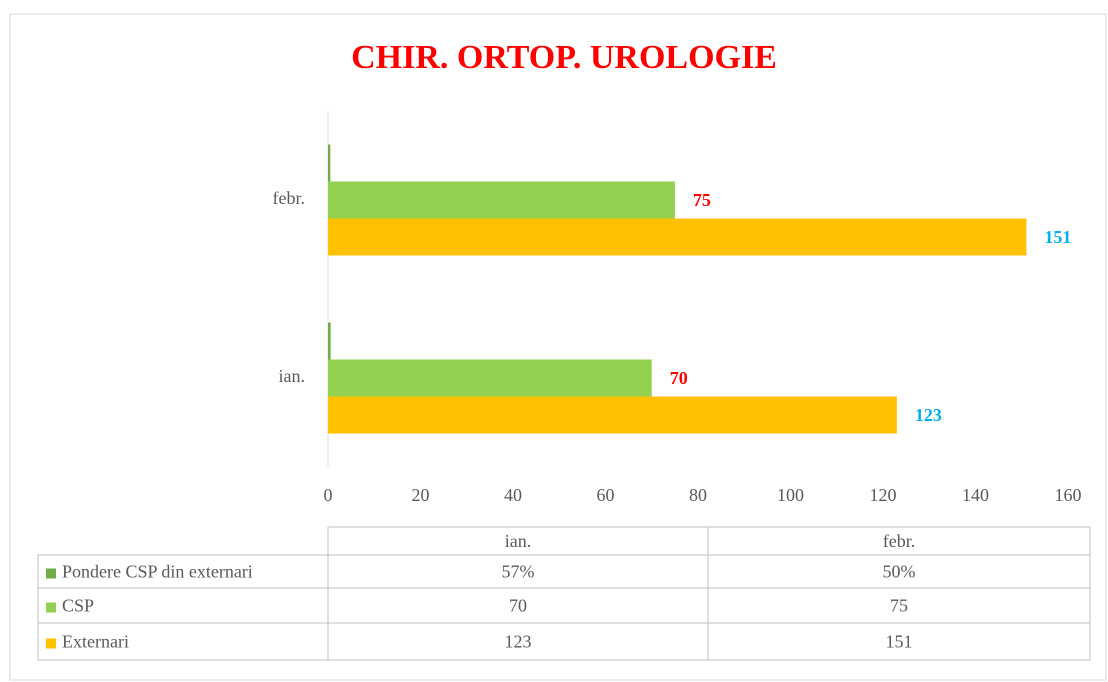  I want to click on data-label: 123, so click(928, 415).